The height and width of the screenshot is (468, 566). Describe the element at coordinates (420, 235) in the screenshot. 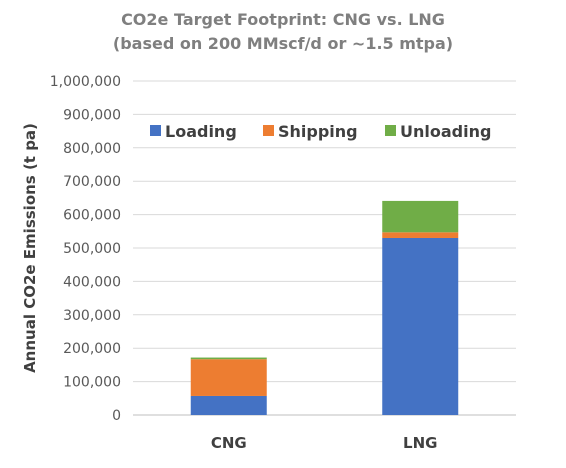

I see `bar-lng-shipping` at that location.